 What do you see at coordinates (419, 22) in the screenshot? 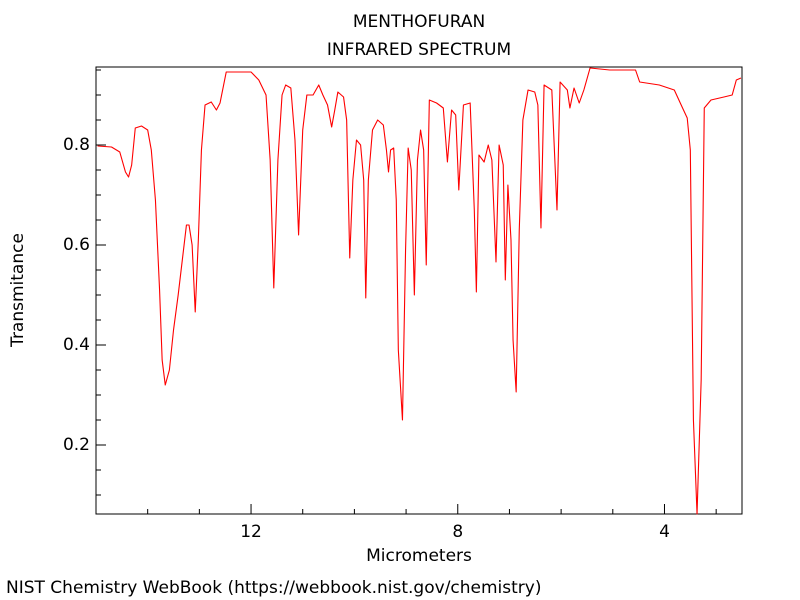
I see `chart-title: MENTHOFURAN` at bounding box center [419, 22].